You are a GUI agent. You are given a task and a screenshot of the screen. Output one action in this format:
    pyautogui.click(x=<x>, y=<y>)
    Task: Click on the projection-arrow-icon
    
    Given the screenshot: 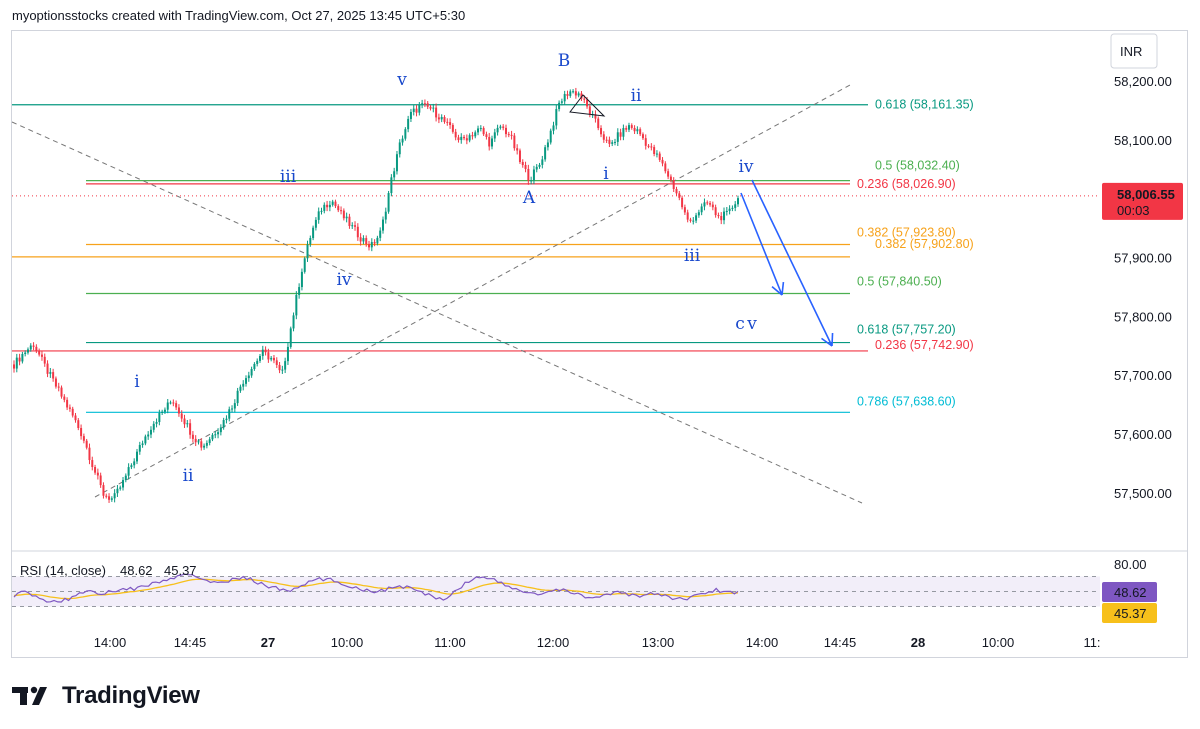 What is the action you would take?
    pyautogui.click(x=792, y=263)
    